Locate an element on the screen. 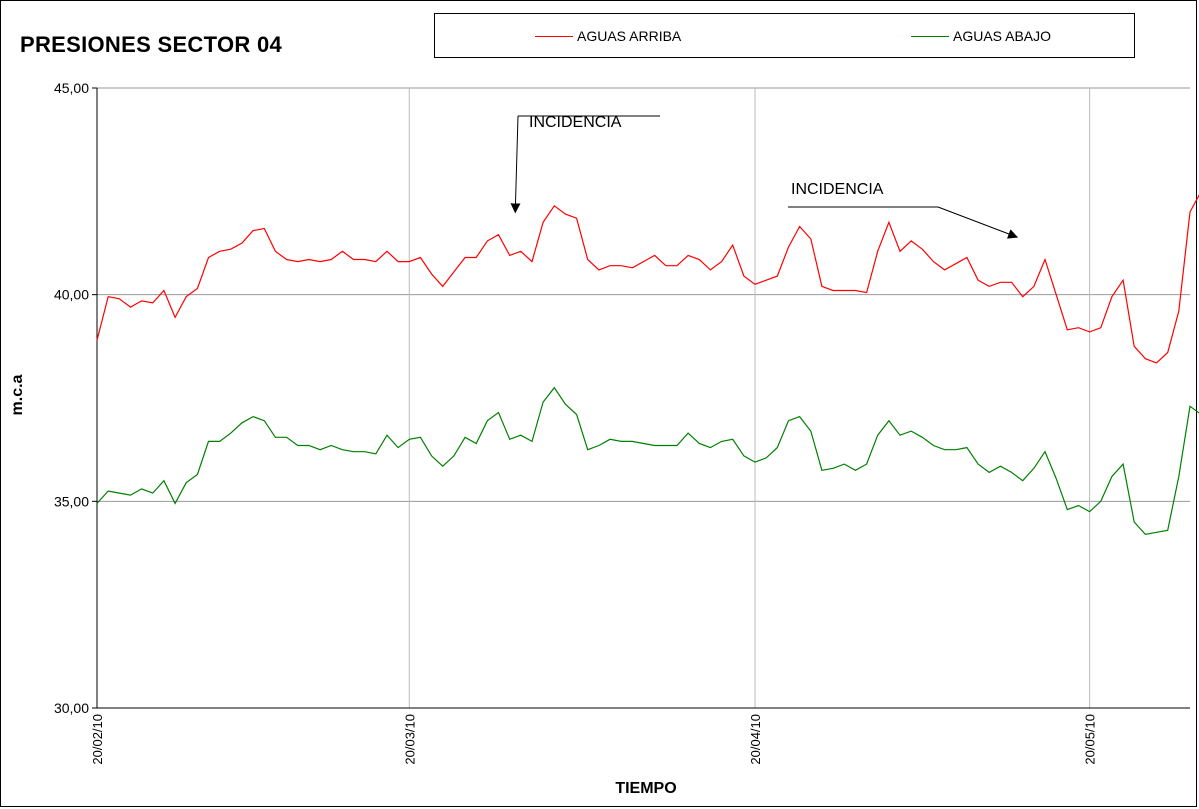  y-tick-label: 30,00 is located at coordinates (71, 708).